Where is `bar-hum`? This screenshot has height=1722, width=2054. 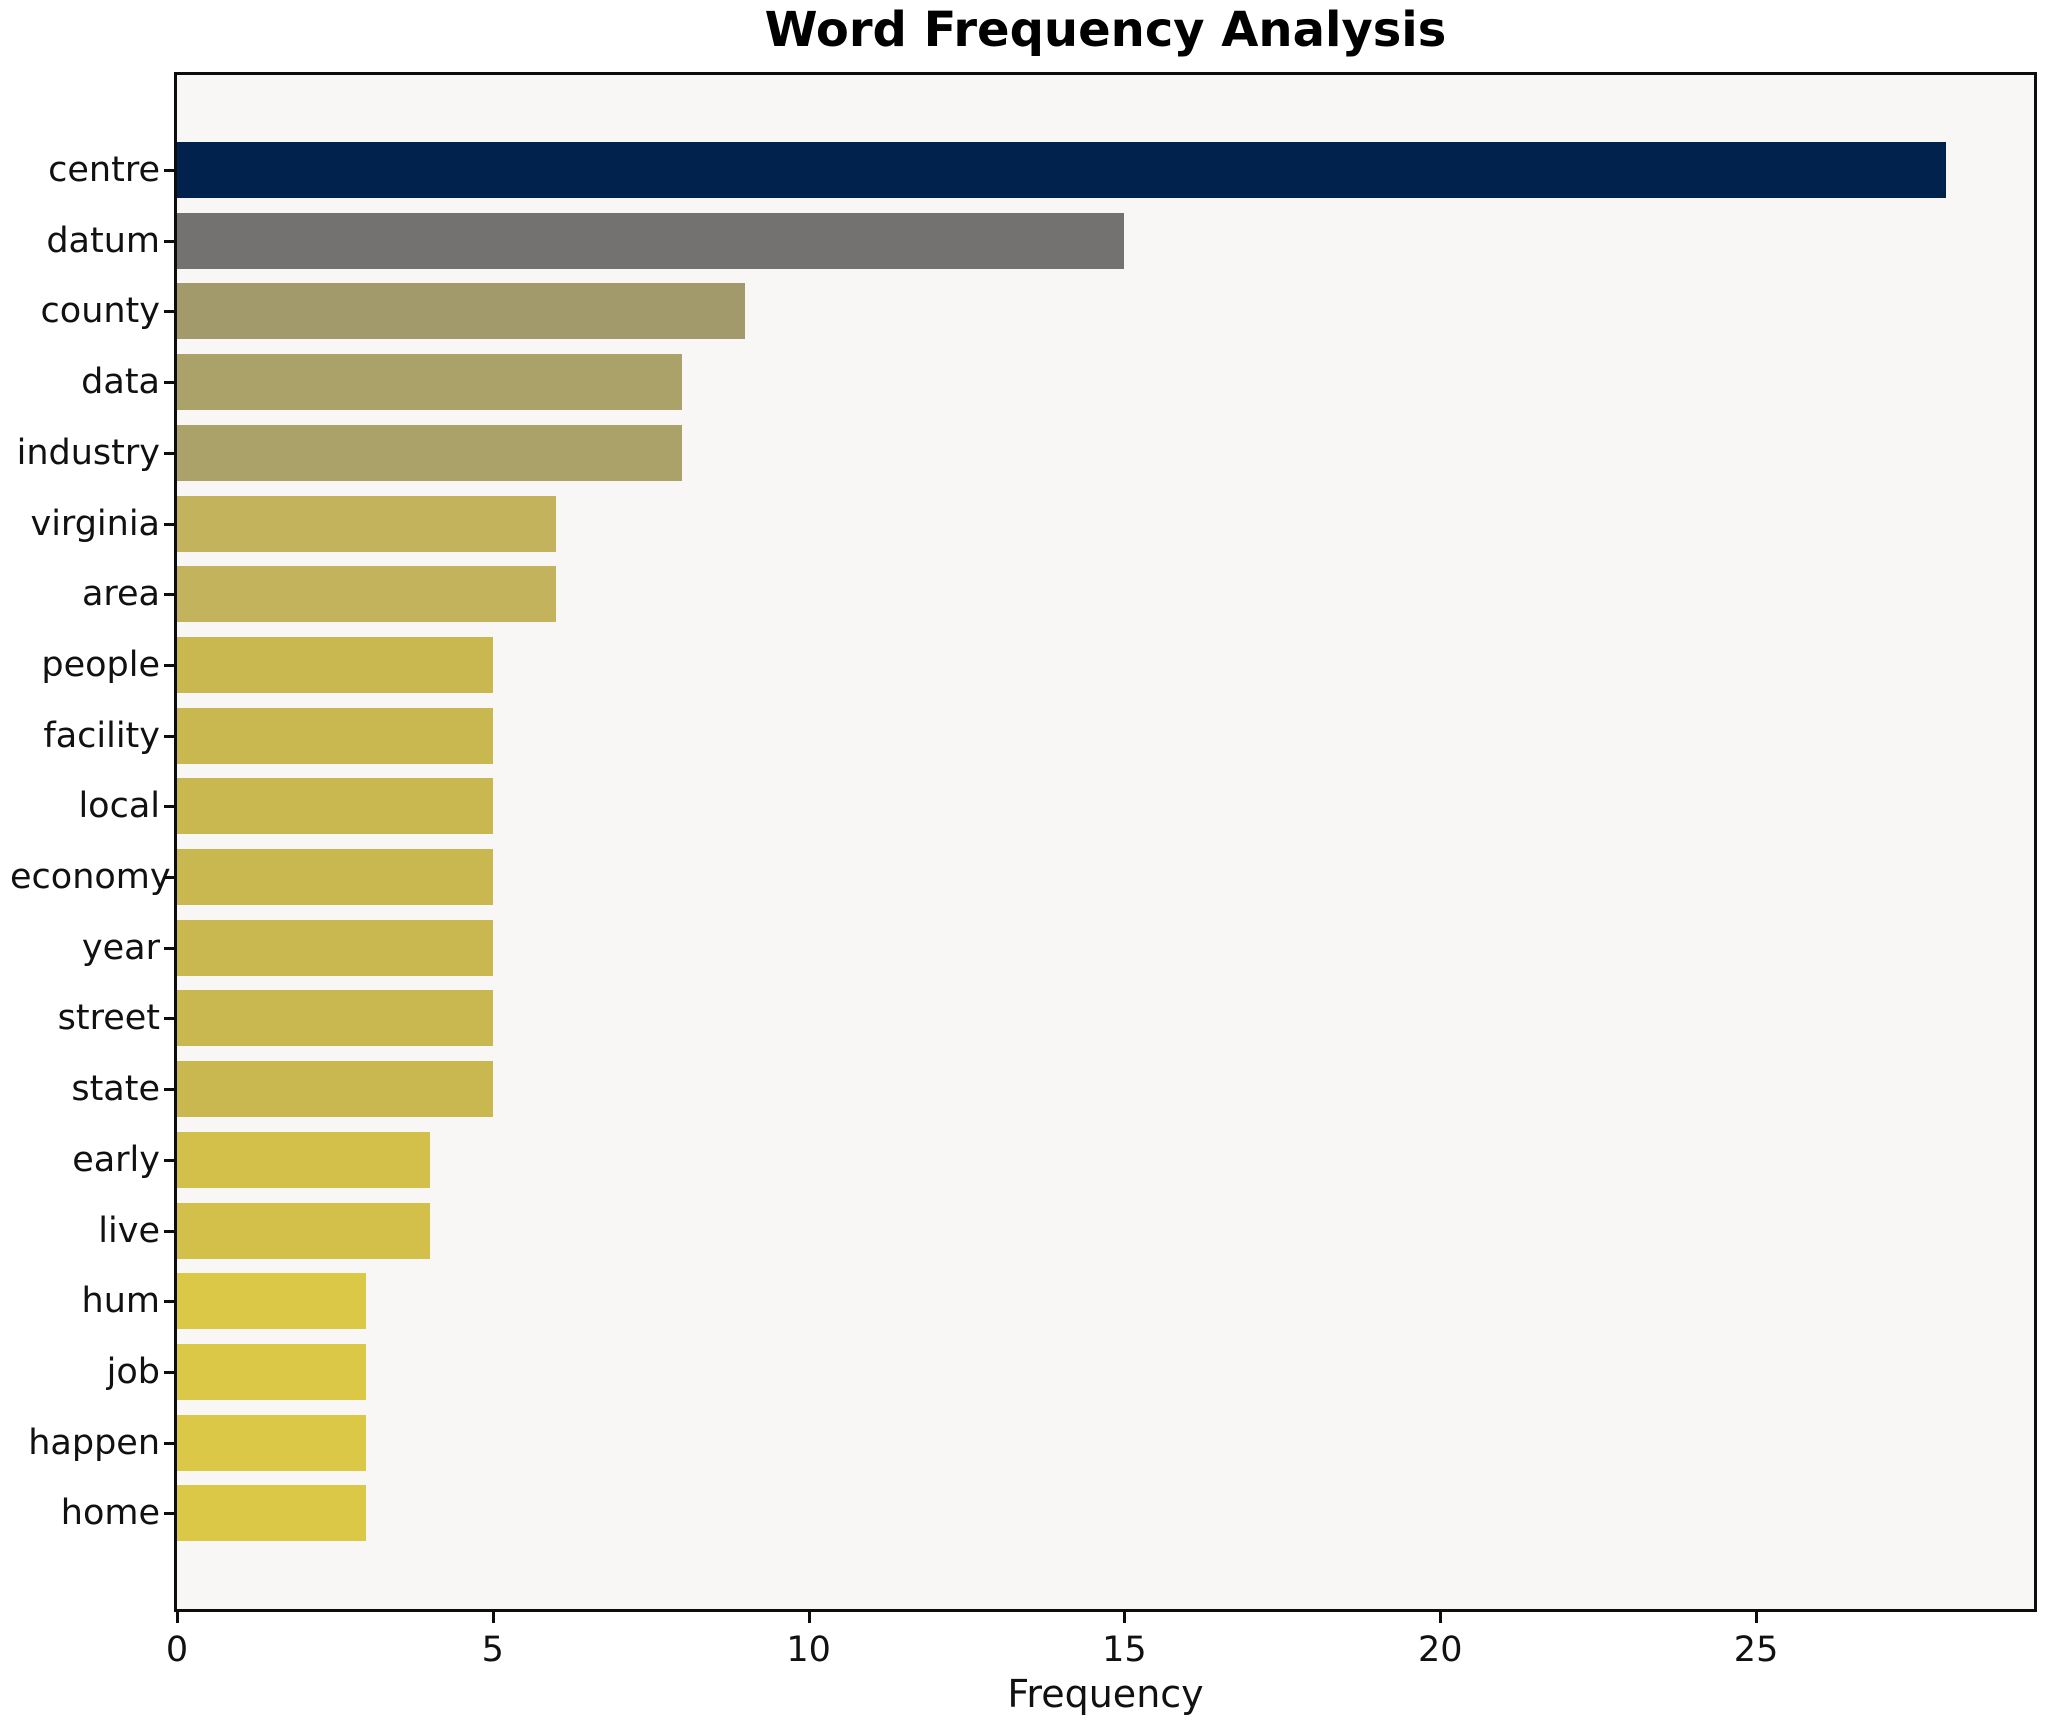 bar-hum is located at coordinates (272, 1301).